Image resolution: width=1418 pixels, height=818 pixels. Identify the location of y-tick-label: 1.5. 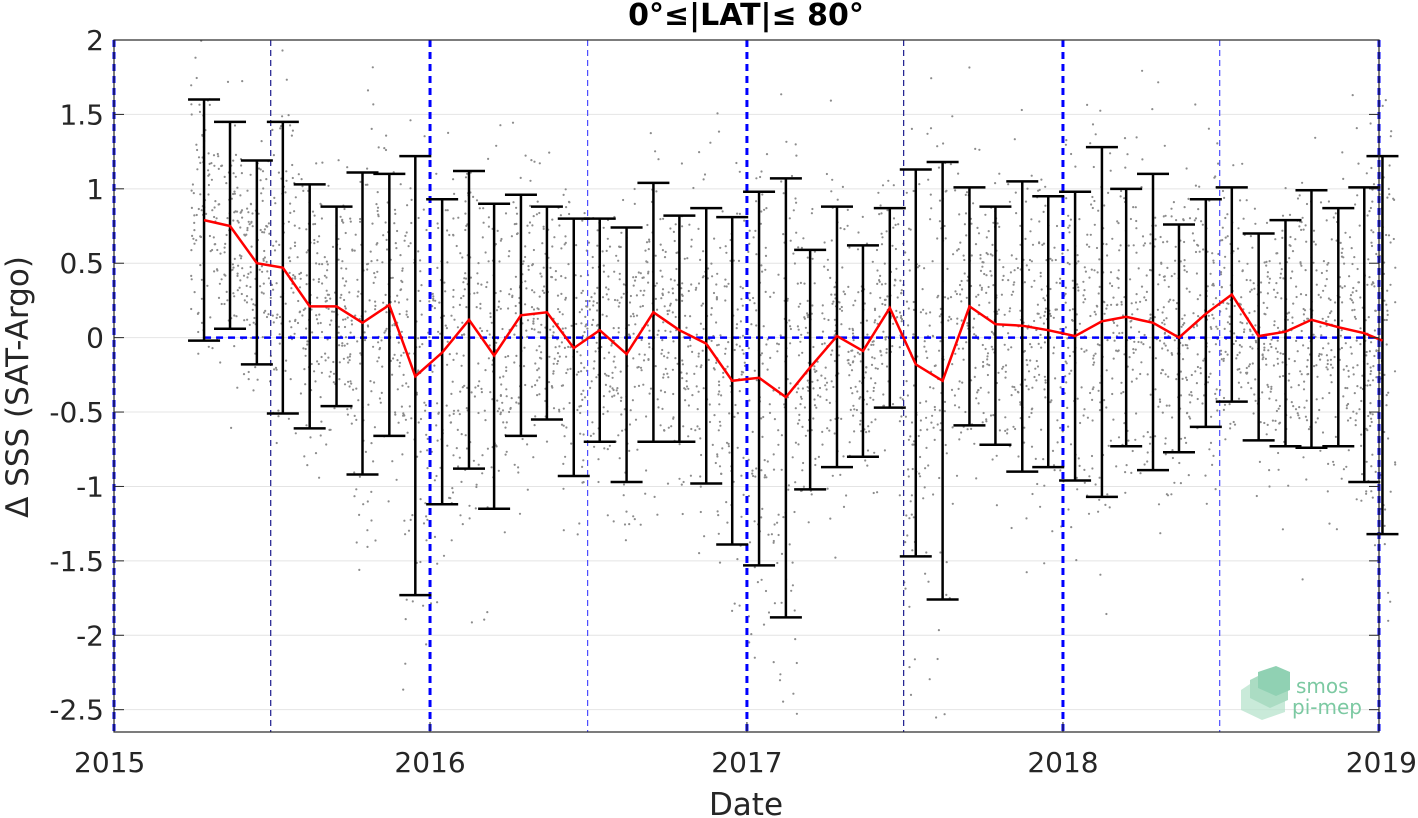
(81, 114).